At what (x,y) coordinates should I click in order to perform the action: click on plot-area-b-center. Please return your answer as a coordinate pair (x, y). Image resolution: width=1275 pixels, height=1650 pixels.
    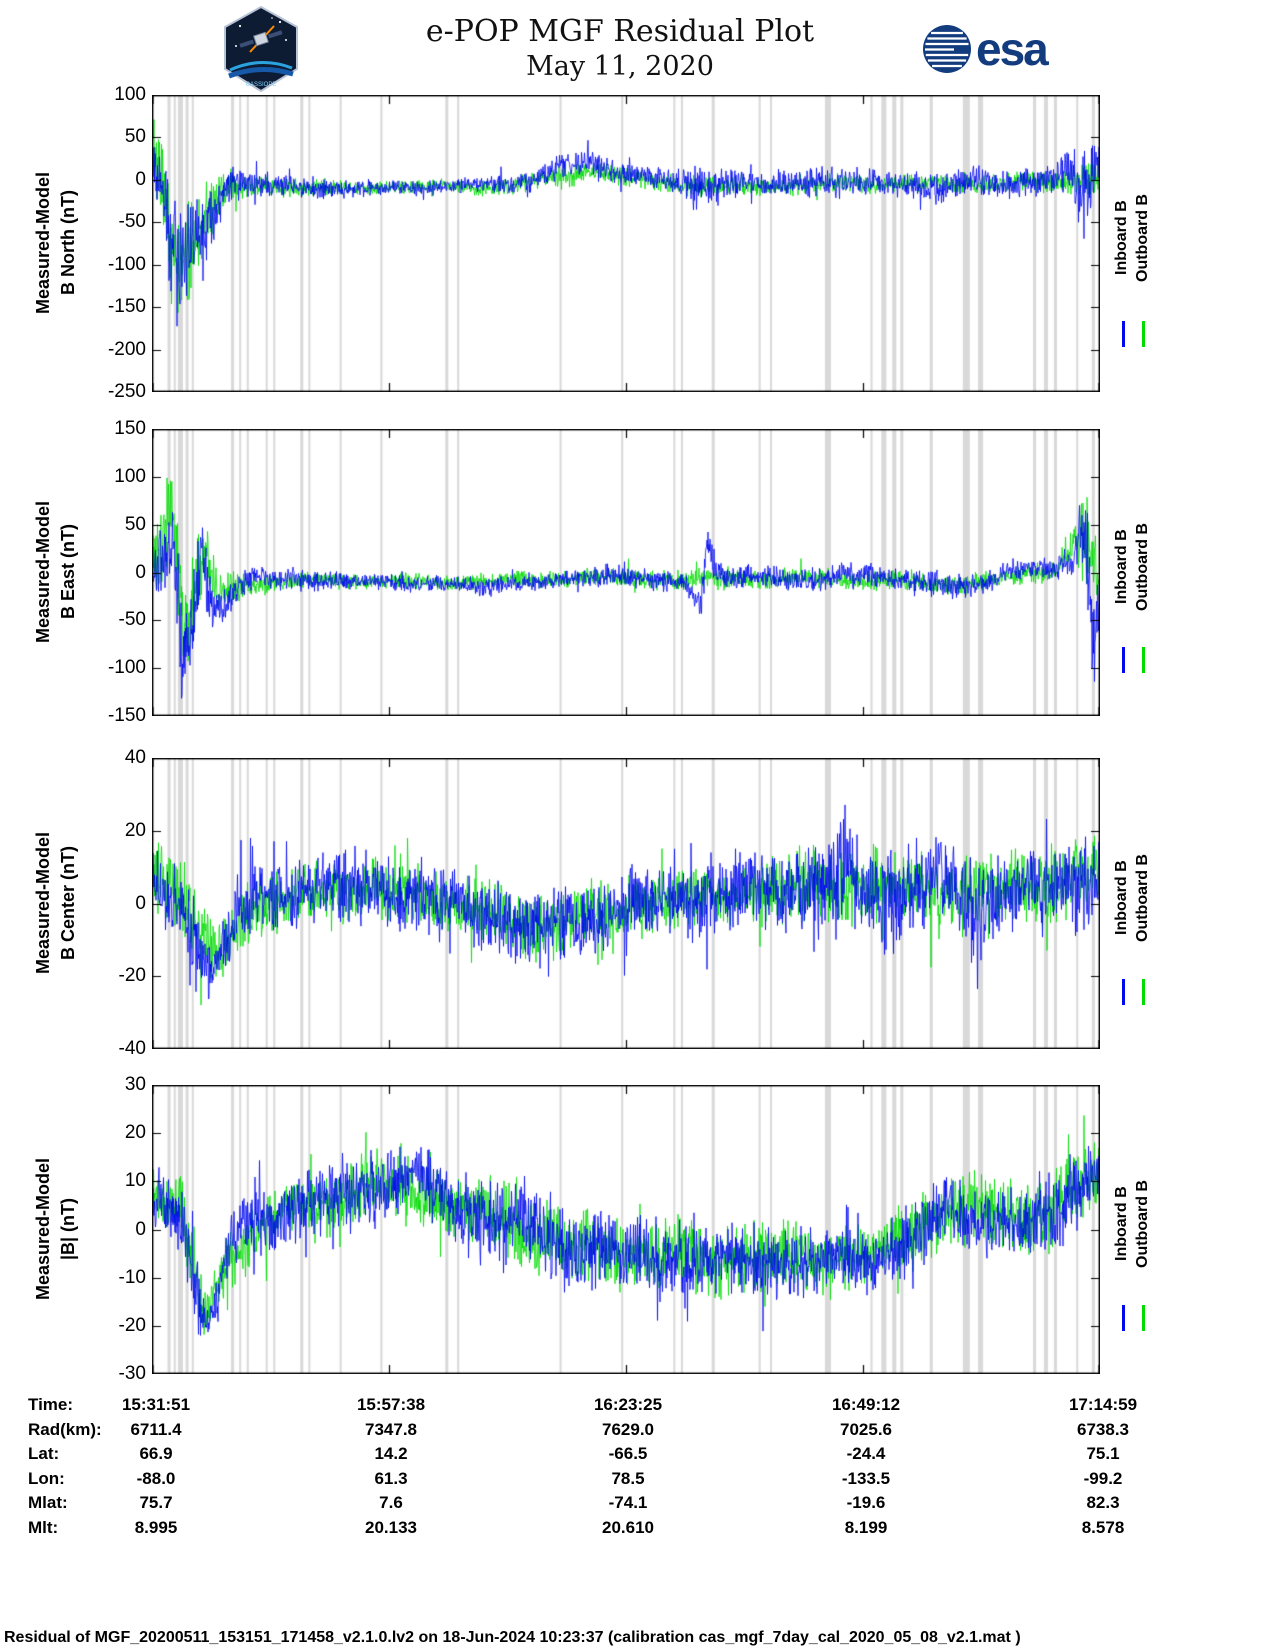
    Looking at the image, I should click on (626, 903).